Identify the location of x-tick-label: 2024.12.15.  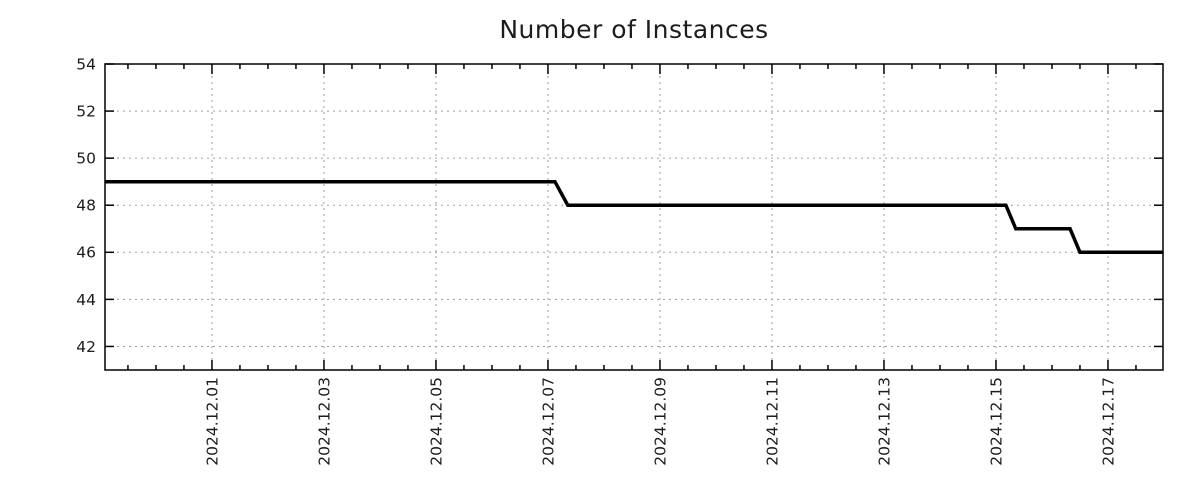
(996, 421).